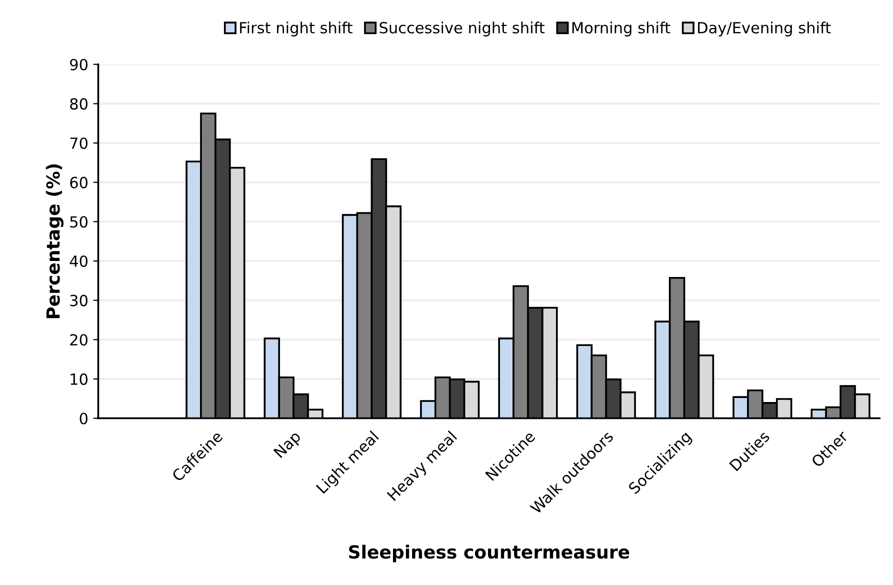 Image resolution: width=893 pixels, height=585 pixels. Describe the element at coordinates (79, 143) in the screenshot. I see `y-tick-label: 70` at that location.